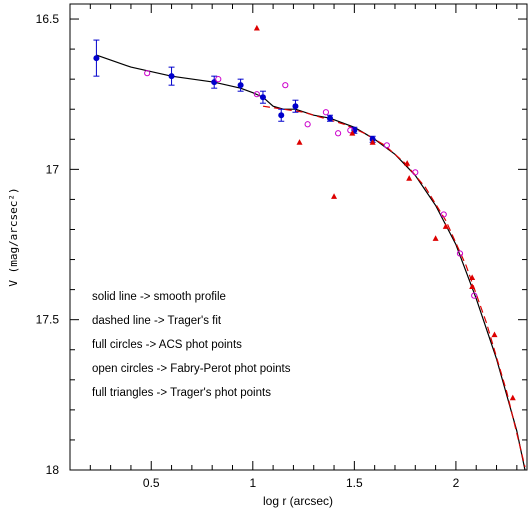  Describe the element at coordinates (48, 19) in the screenshot. I see `y-tick-label: 16.5` at that location.